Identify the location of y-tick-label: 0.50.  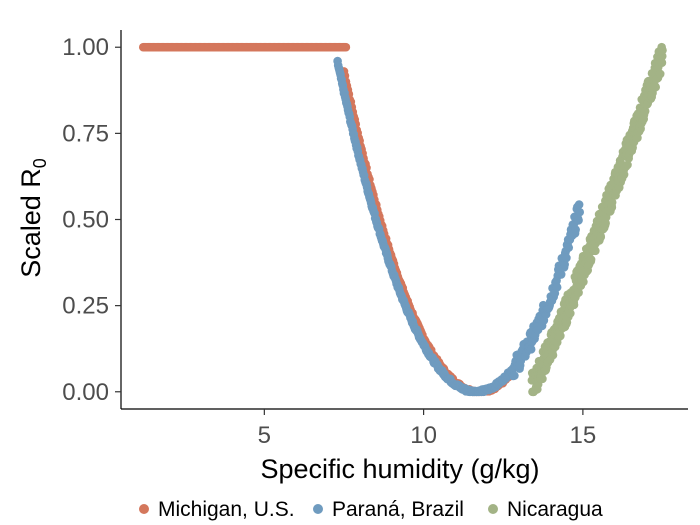
(85, 220).